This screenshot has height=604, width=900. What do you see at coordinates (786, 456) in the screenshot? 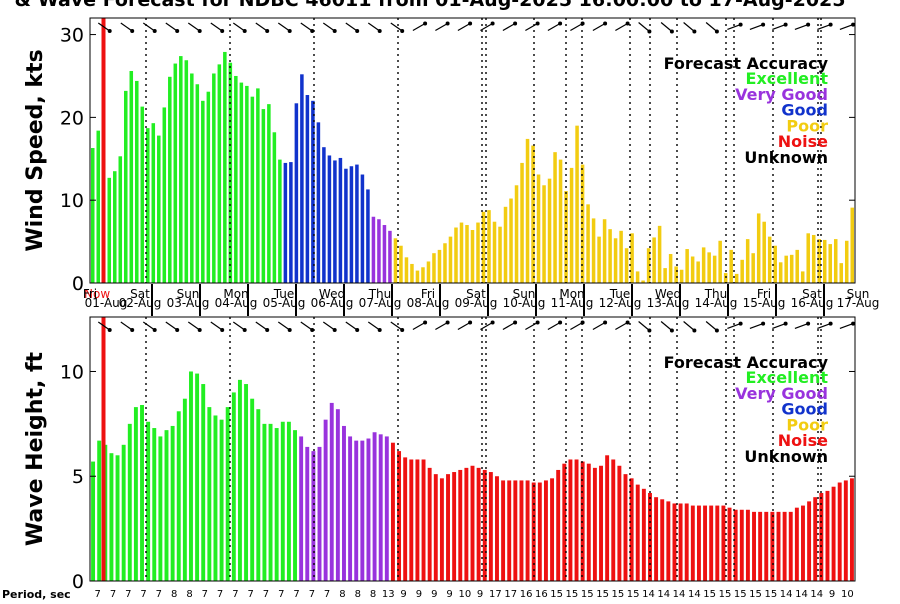
I see `legend-entry: Unknown` at bounding box center [786, 456].